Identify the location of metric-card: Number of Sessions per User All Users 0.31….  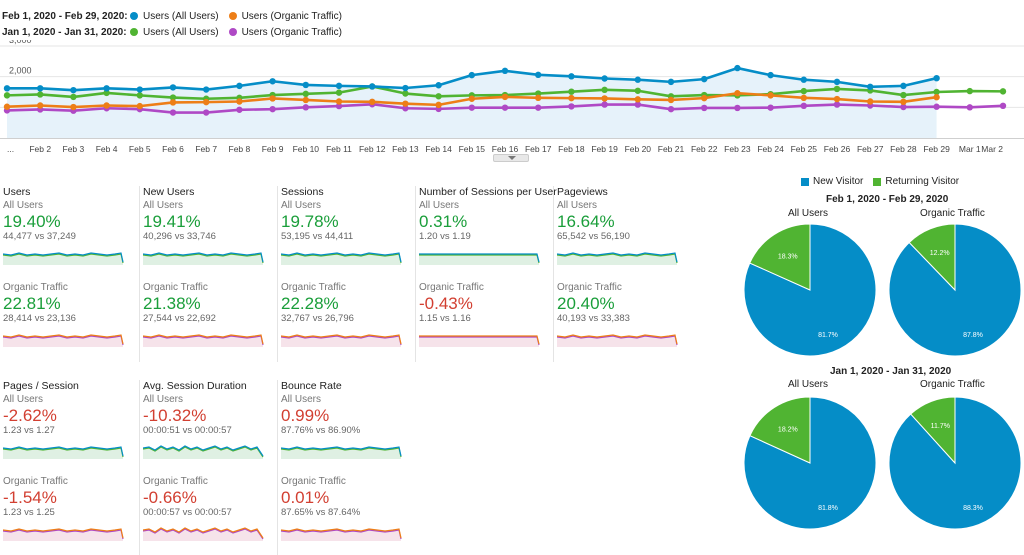
(486, 274).